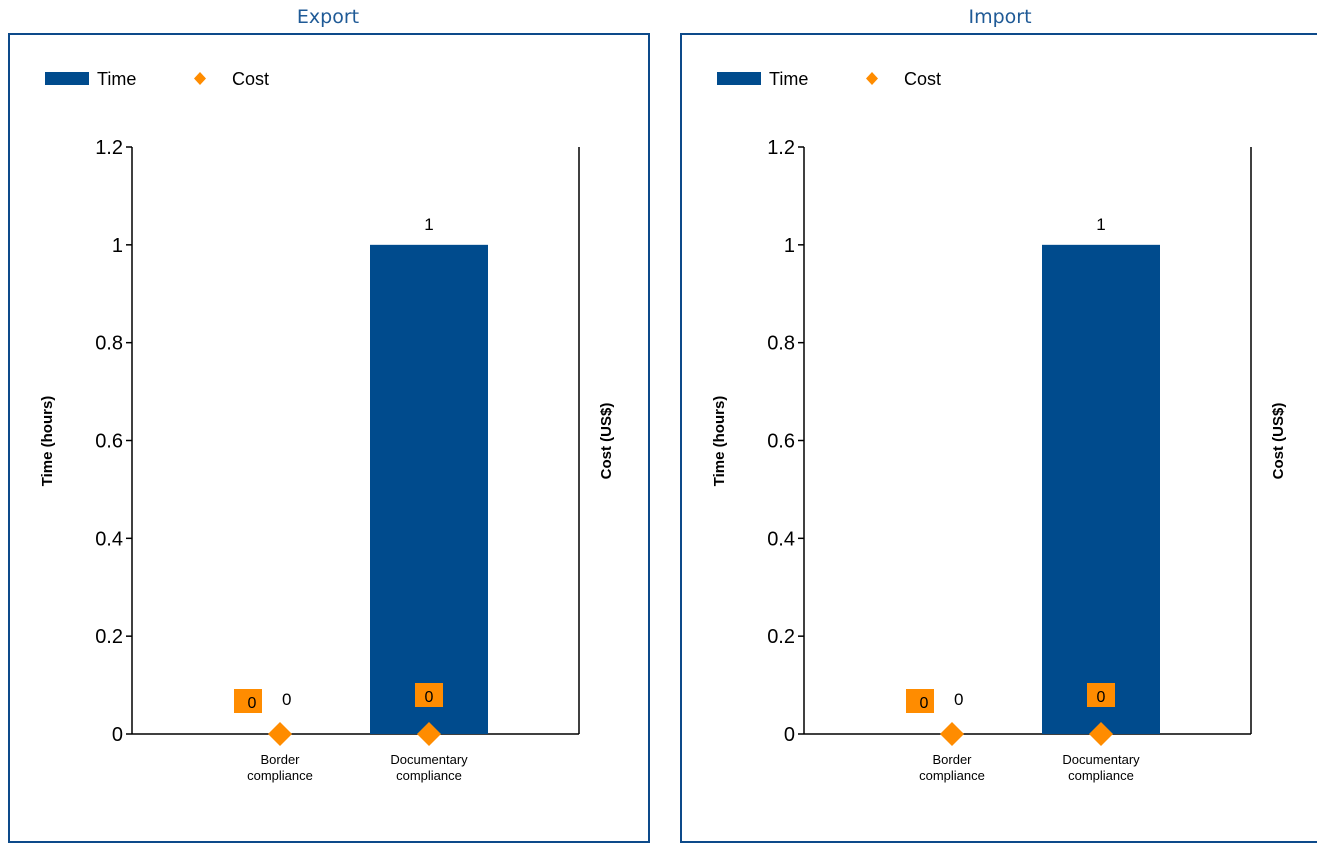 The width and height of the screenshot is (1317, 843). Describe the element at coordinates (328, 17) in the screenshot. I see `export-chart-title: Export` at that location.